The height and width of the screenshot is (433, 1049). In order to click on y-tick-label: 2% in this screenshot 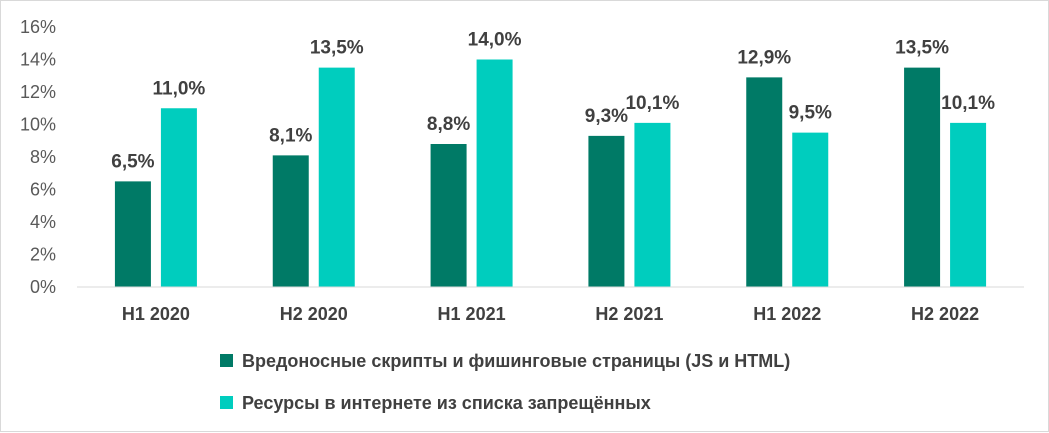, I will do `click(43, 255)`.